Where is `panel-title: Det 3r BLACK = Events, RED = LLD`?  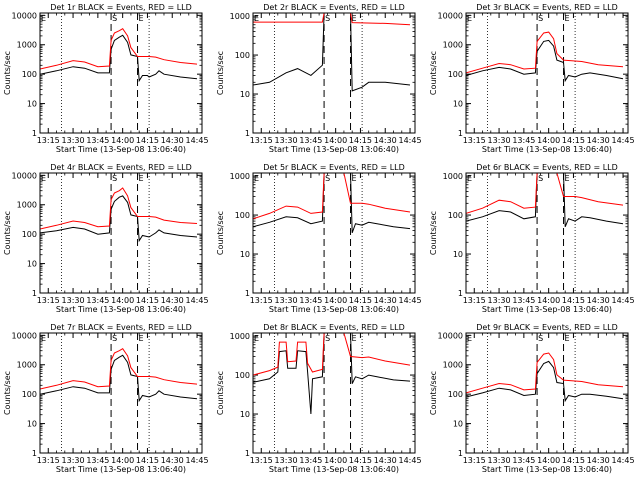 panel-title: Det 3r BLACK = Events, RED = LLD is located at coordinates (547, 7).